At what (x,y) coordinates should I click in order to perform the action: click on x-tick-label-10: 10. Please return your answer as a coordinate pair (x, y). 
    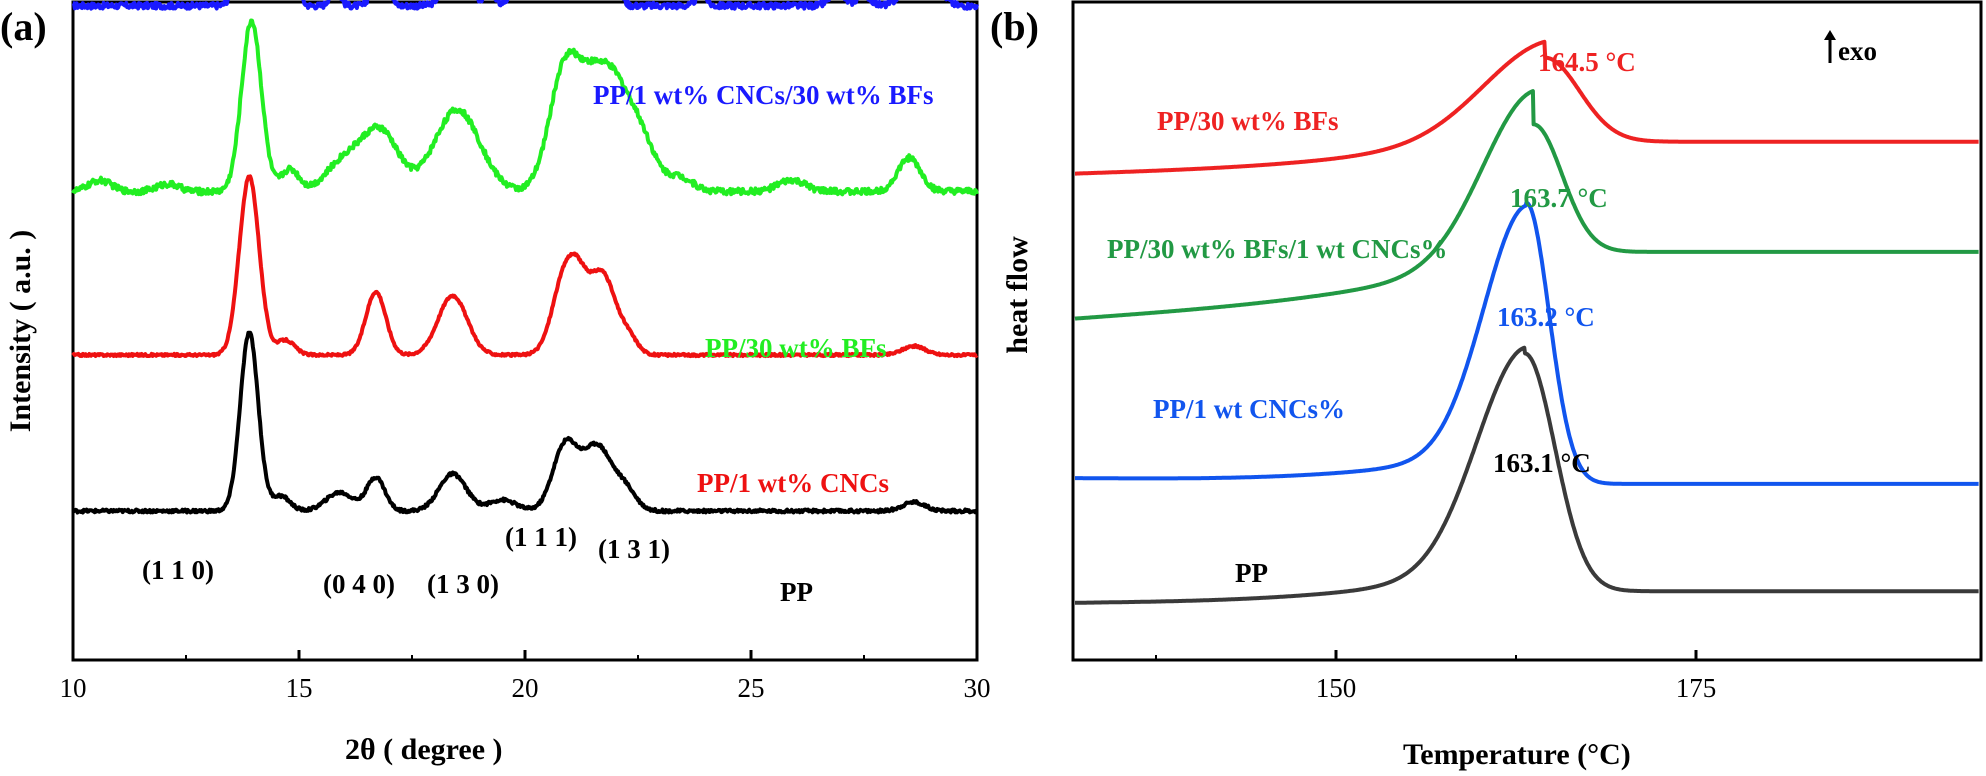
    Looking at the image, I should click on (73, 688).